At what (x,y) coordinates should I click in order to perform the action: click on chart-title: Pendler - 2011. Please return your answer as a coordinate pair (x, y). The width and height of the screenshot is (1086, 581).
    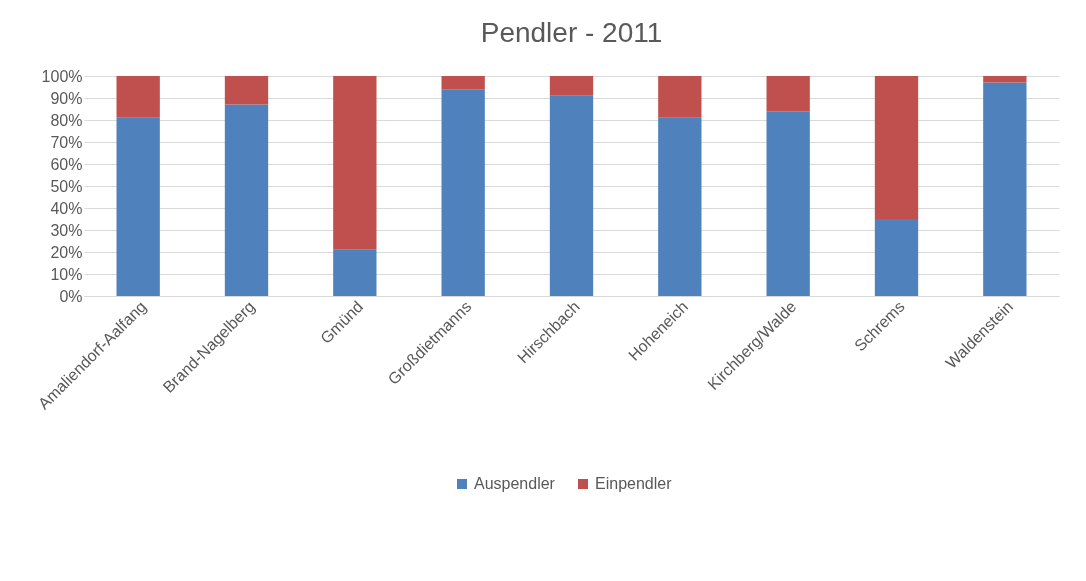
    Looking at the image, I should click on (571, 32).